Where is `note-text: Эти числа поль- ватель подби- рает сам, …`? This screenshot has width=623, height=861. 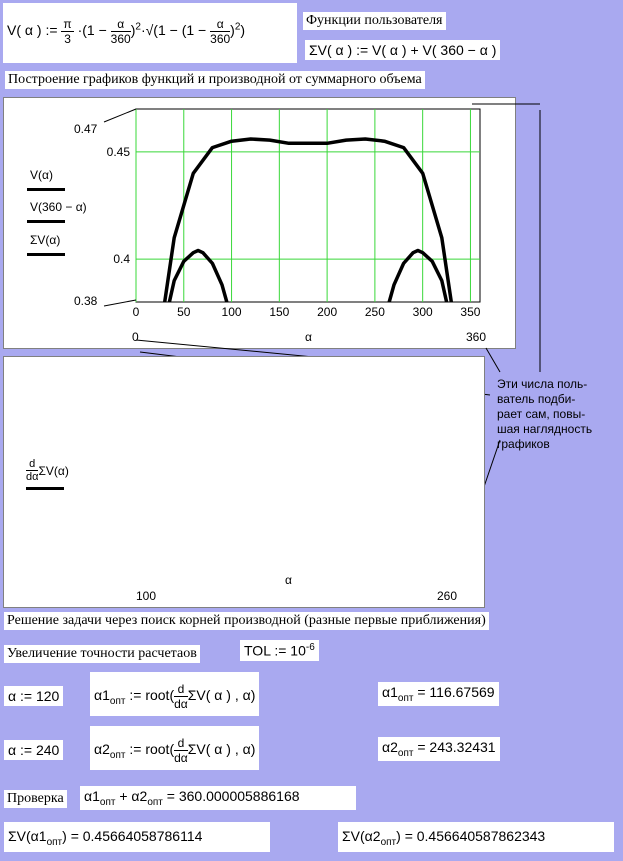 note-text: Эти числа поль- ватель подби- рает сам, … is located at coordinates (545, 414).